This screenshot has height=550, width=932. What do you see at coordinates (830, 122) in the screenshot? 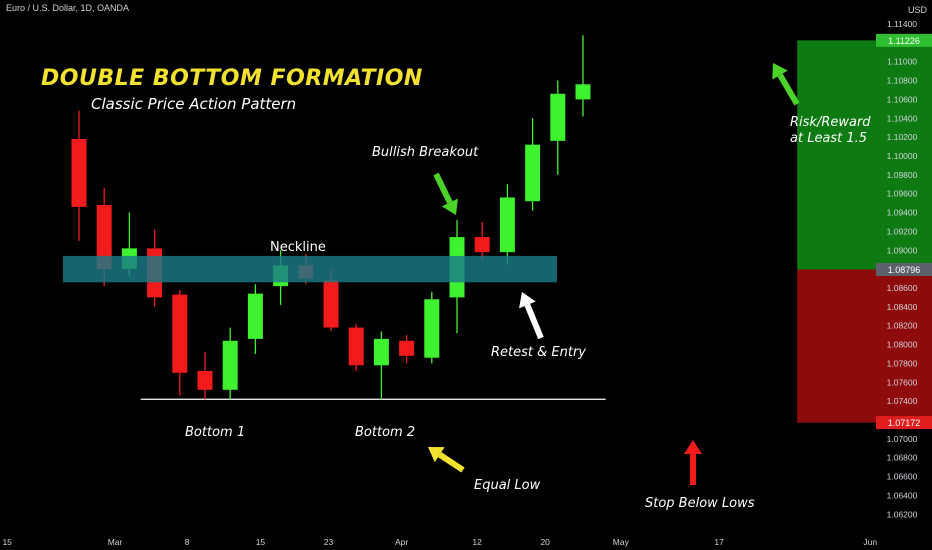
I see `risk-reward-label-line1: Risk/Reward` at bounding box center [830, 122].